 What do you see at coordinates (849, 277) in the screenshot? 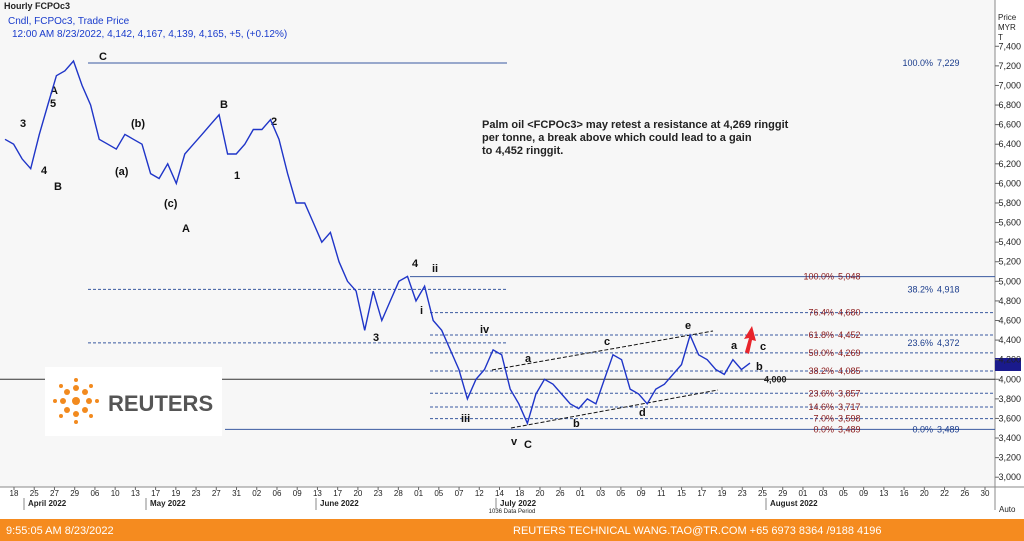
I see `fib-value: 5,048` at bounding box center [849, 277].